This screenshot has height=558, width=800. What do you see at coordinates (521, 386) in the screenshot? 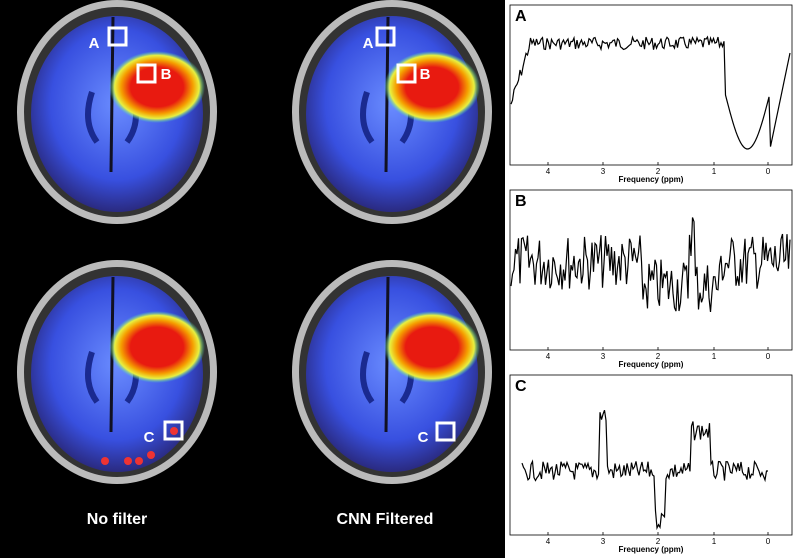
I see `panel-label: C` at bounding box center [521, 386].